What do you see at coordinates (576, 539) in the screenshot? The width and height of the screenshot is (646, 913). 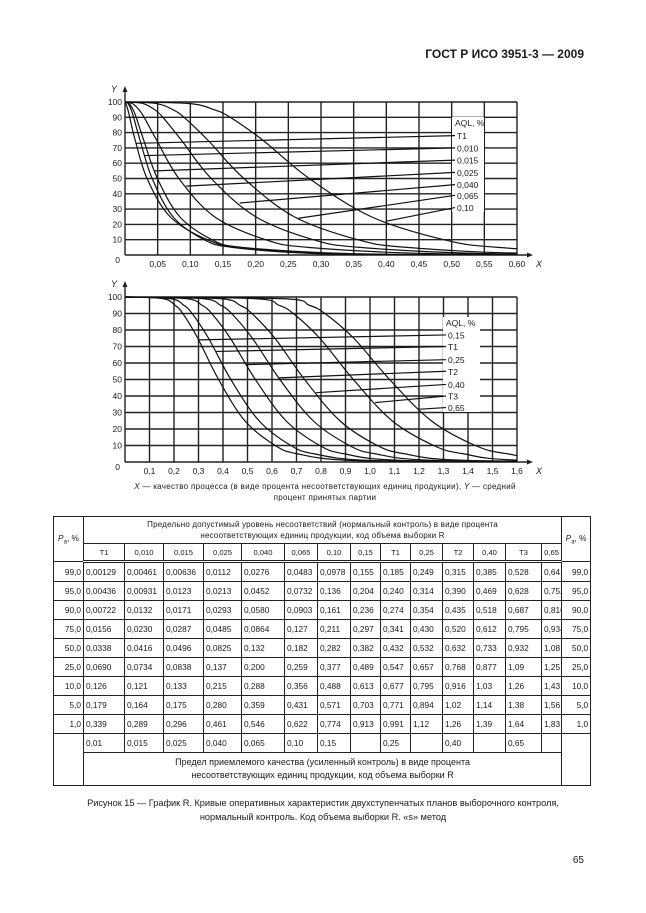 I see `pa-header-right: Pa, %` at bounding box center [576, 539].